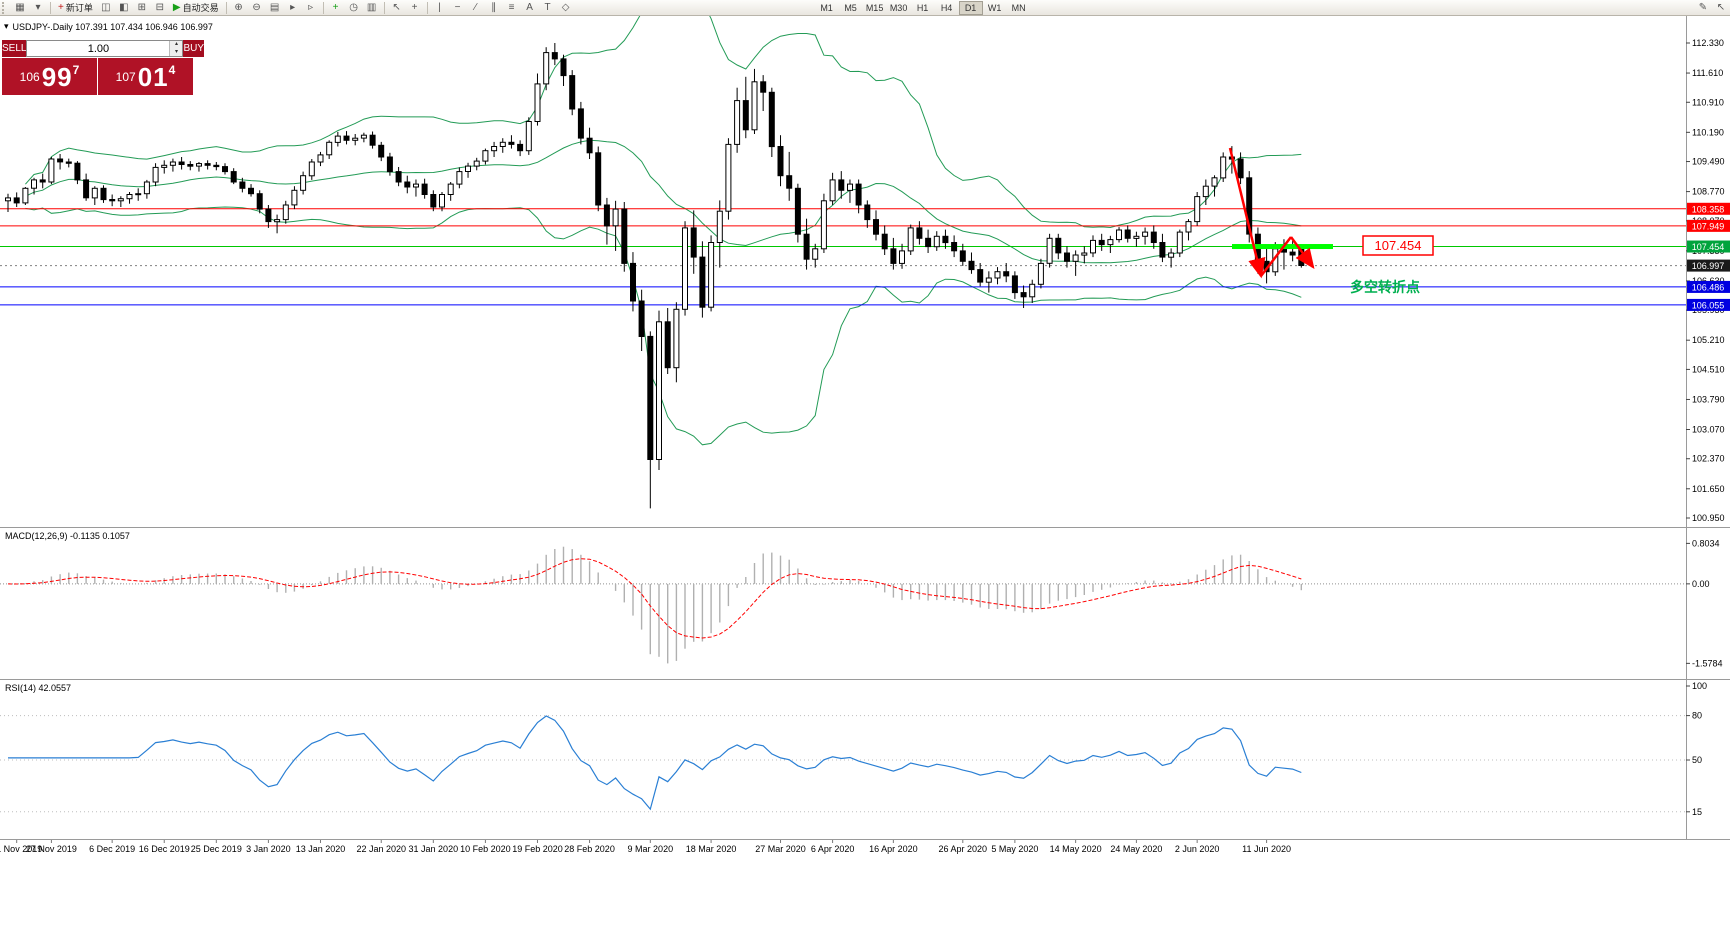 Image resolution: width=1730 pixels, height=941 pixels. What do you see at coordinates (494, 7) in the screenshot?
I see `equidistant-channel-icon: ∥` at bounding box center [494, 7].